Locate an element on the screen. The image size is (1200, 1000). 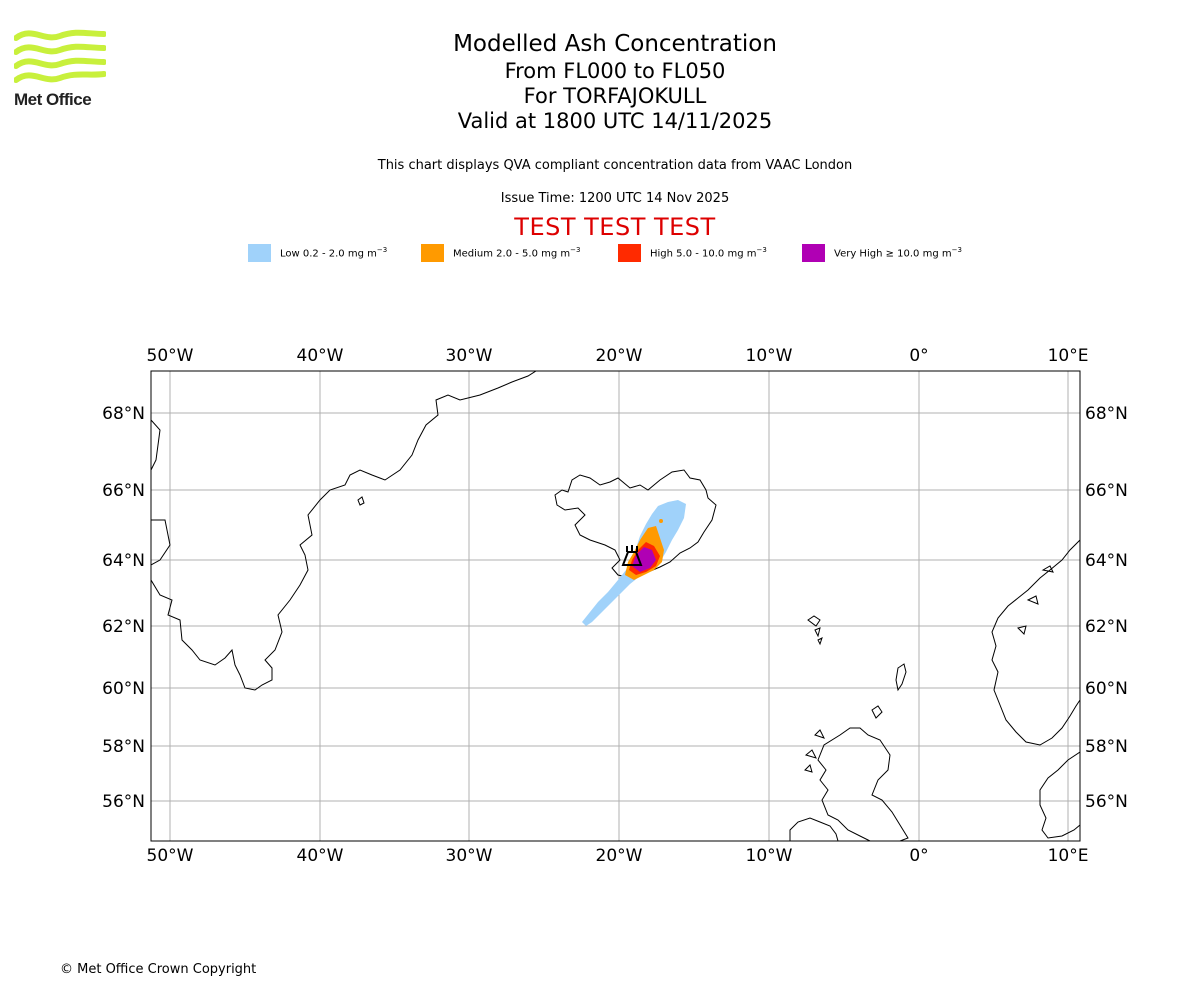
lat-label-right: 60°N is located at coordinates (1106, 689).